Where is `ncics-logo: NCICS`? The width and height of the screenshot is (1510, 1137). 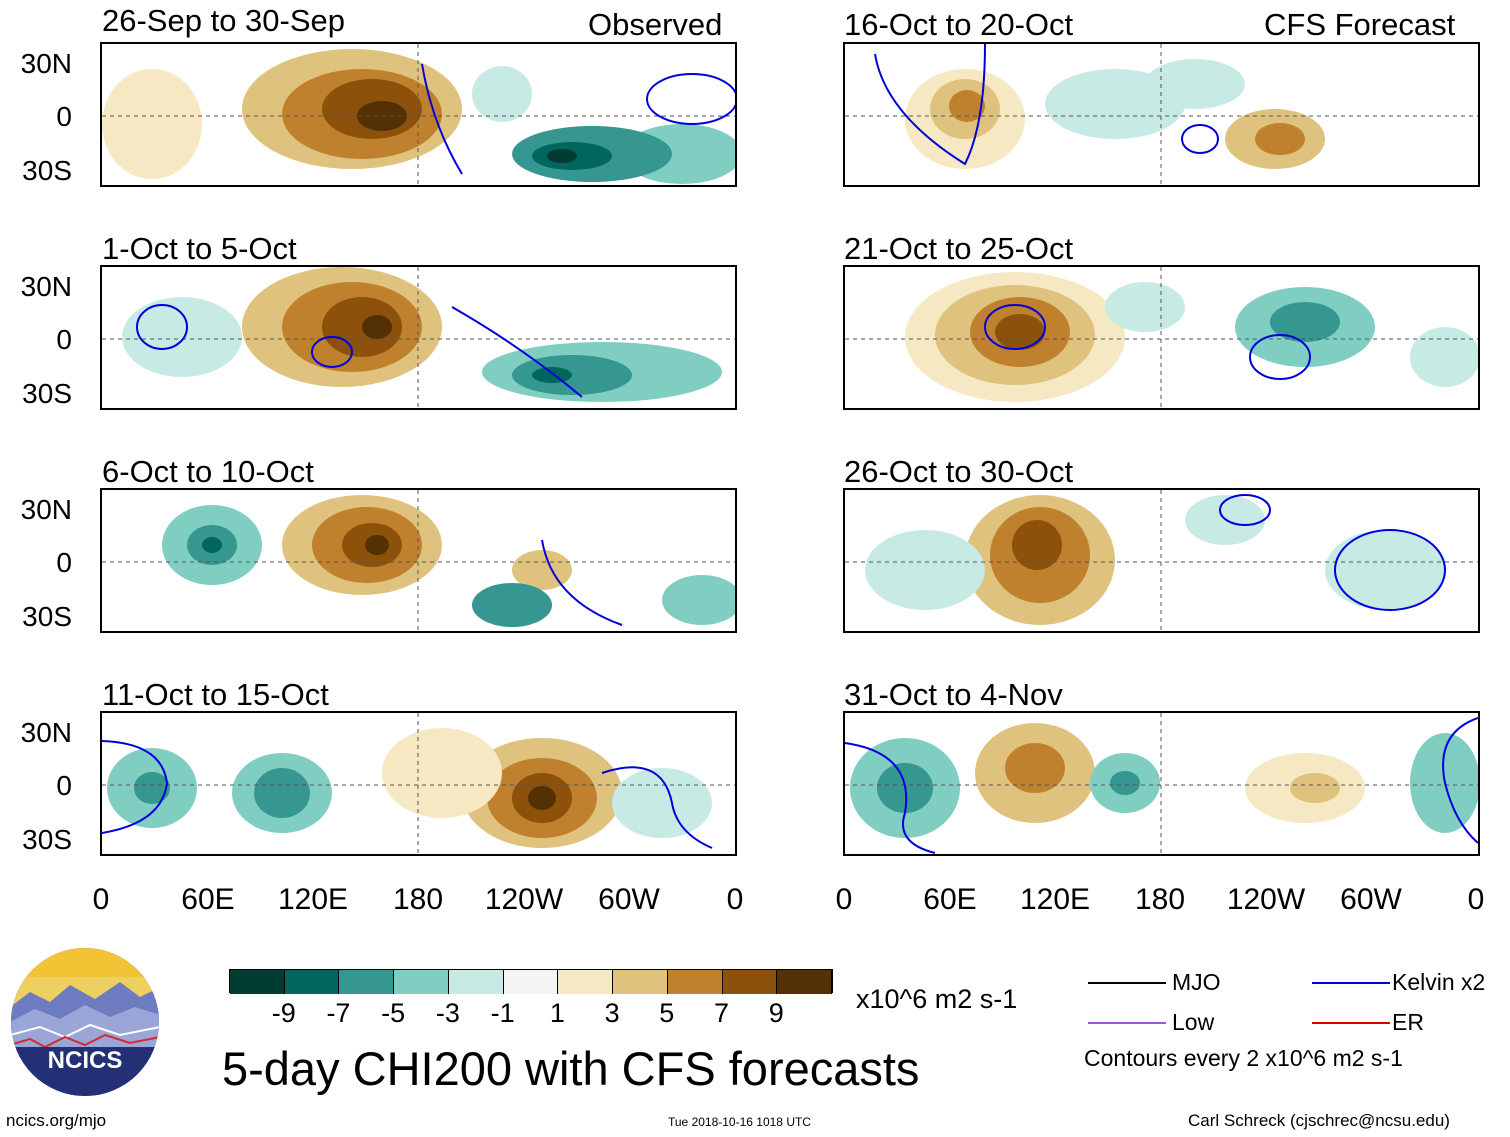
ncics-logo: NCICS is located at coordinates (85, 1022).